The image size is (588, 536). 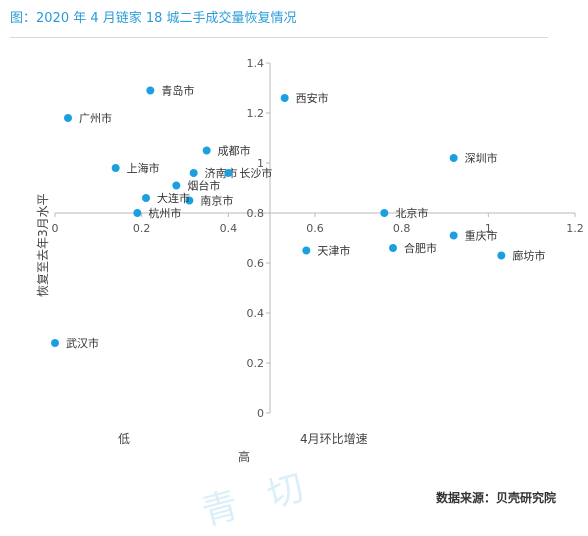 What do you see at coordinates (164, 213) in the screenshot?
I see `data-point-label: 杭州市` at bounding box center [164, 213].